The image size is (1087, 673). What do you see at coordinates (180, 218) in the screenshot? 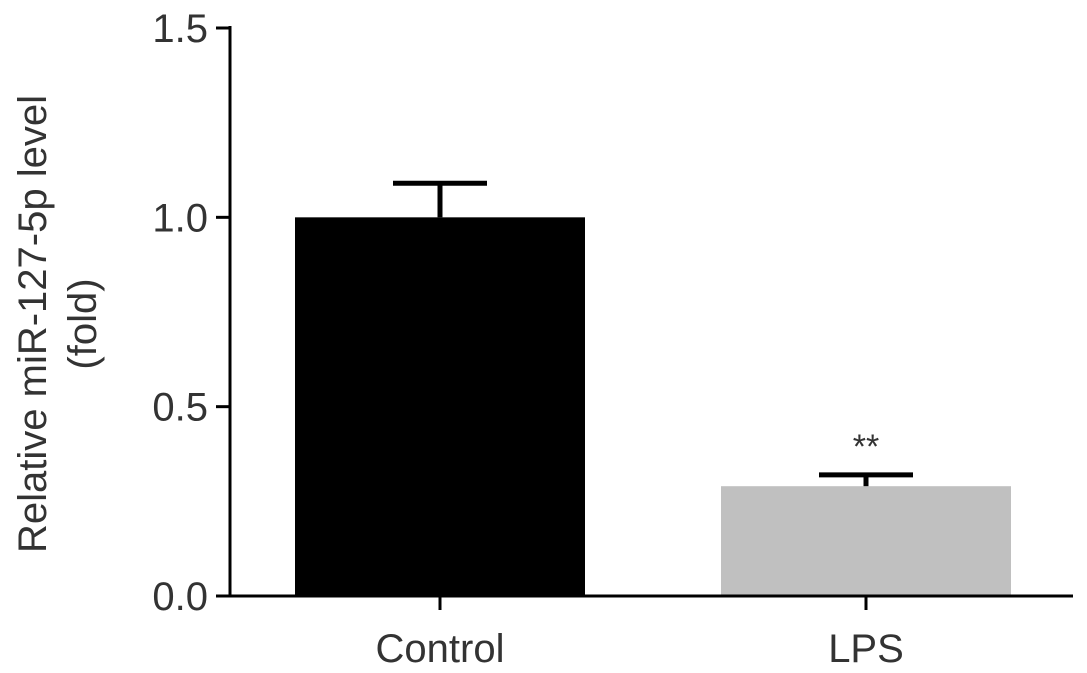
I see `y-tick-label: 1.0` at bounding box center [180, 218].